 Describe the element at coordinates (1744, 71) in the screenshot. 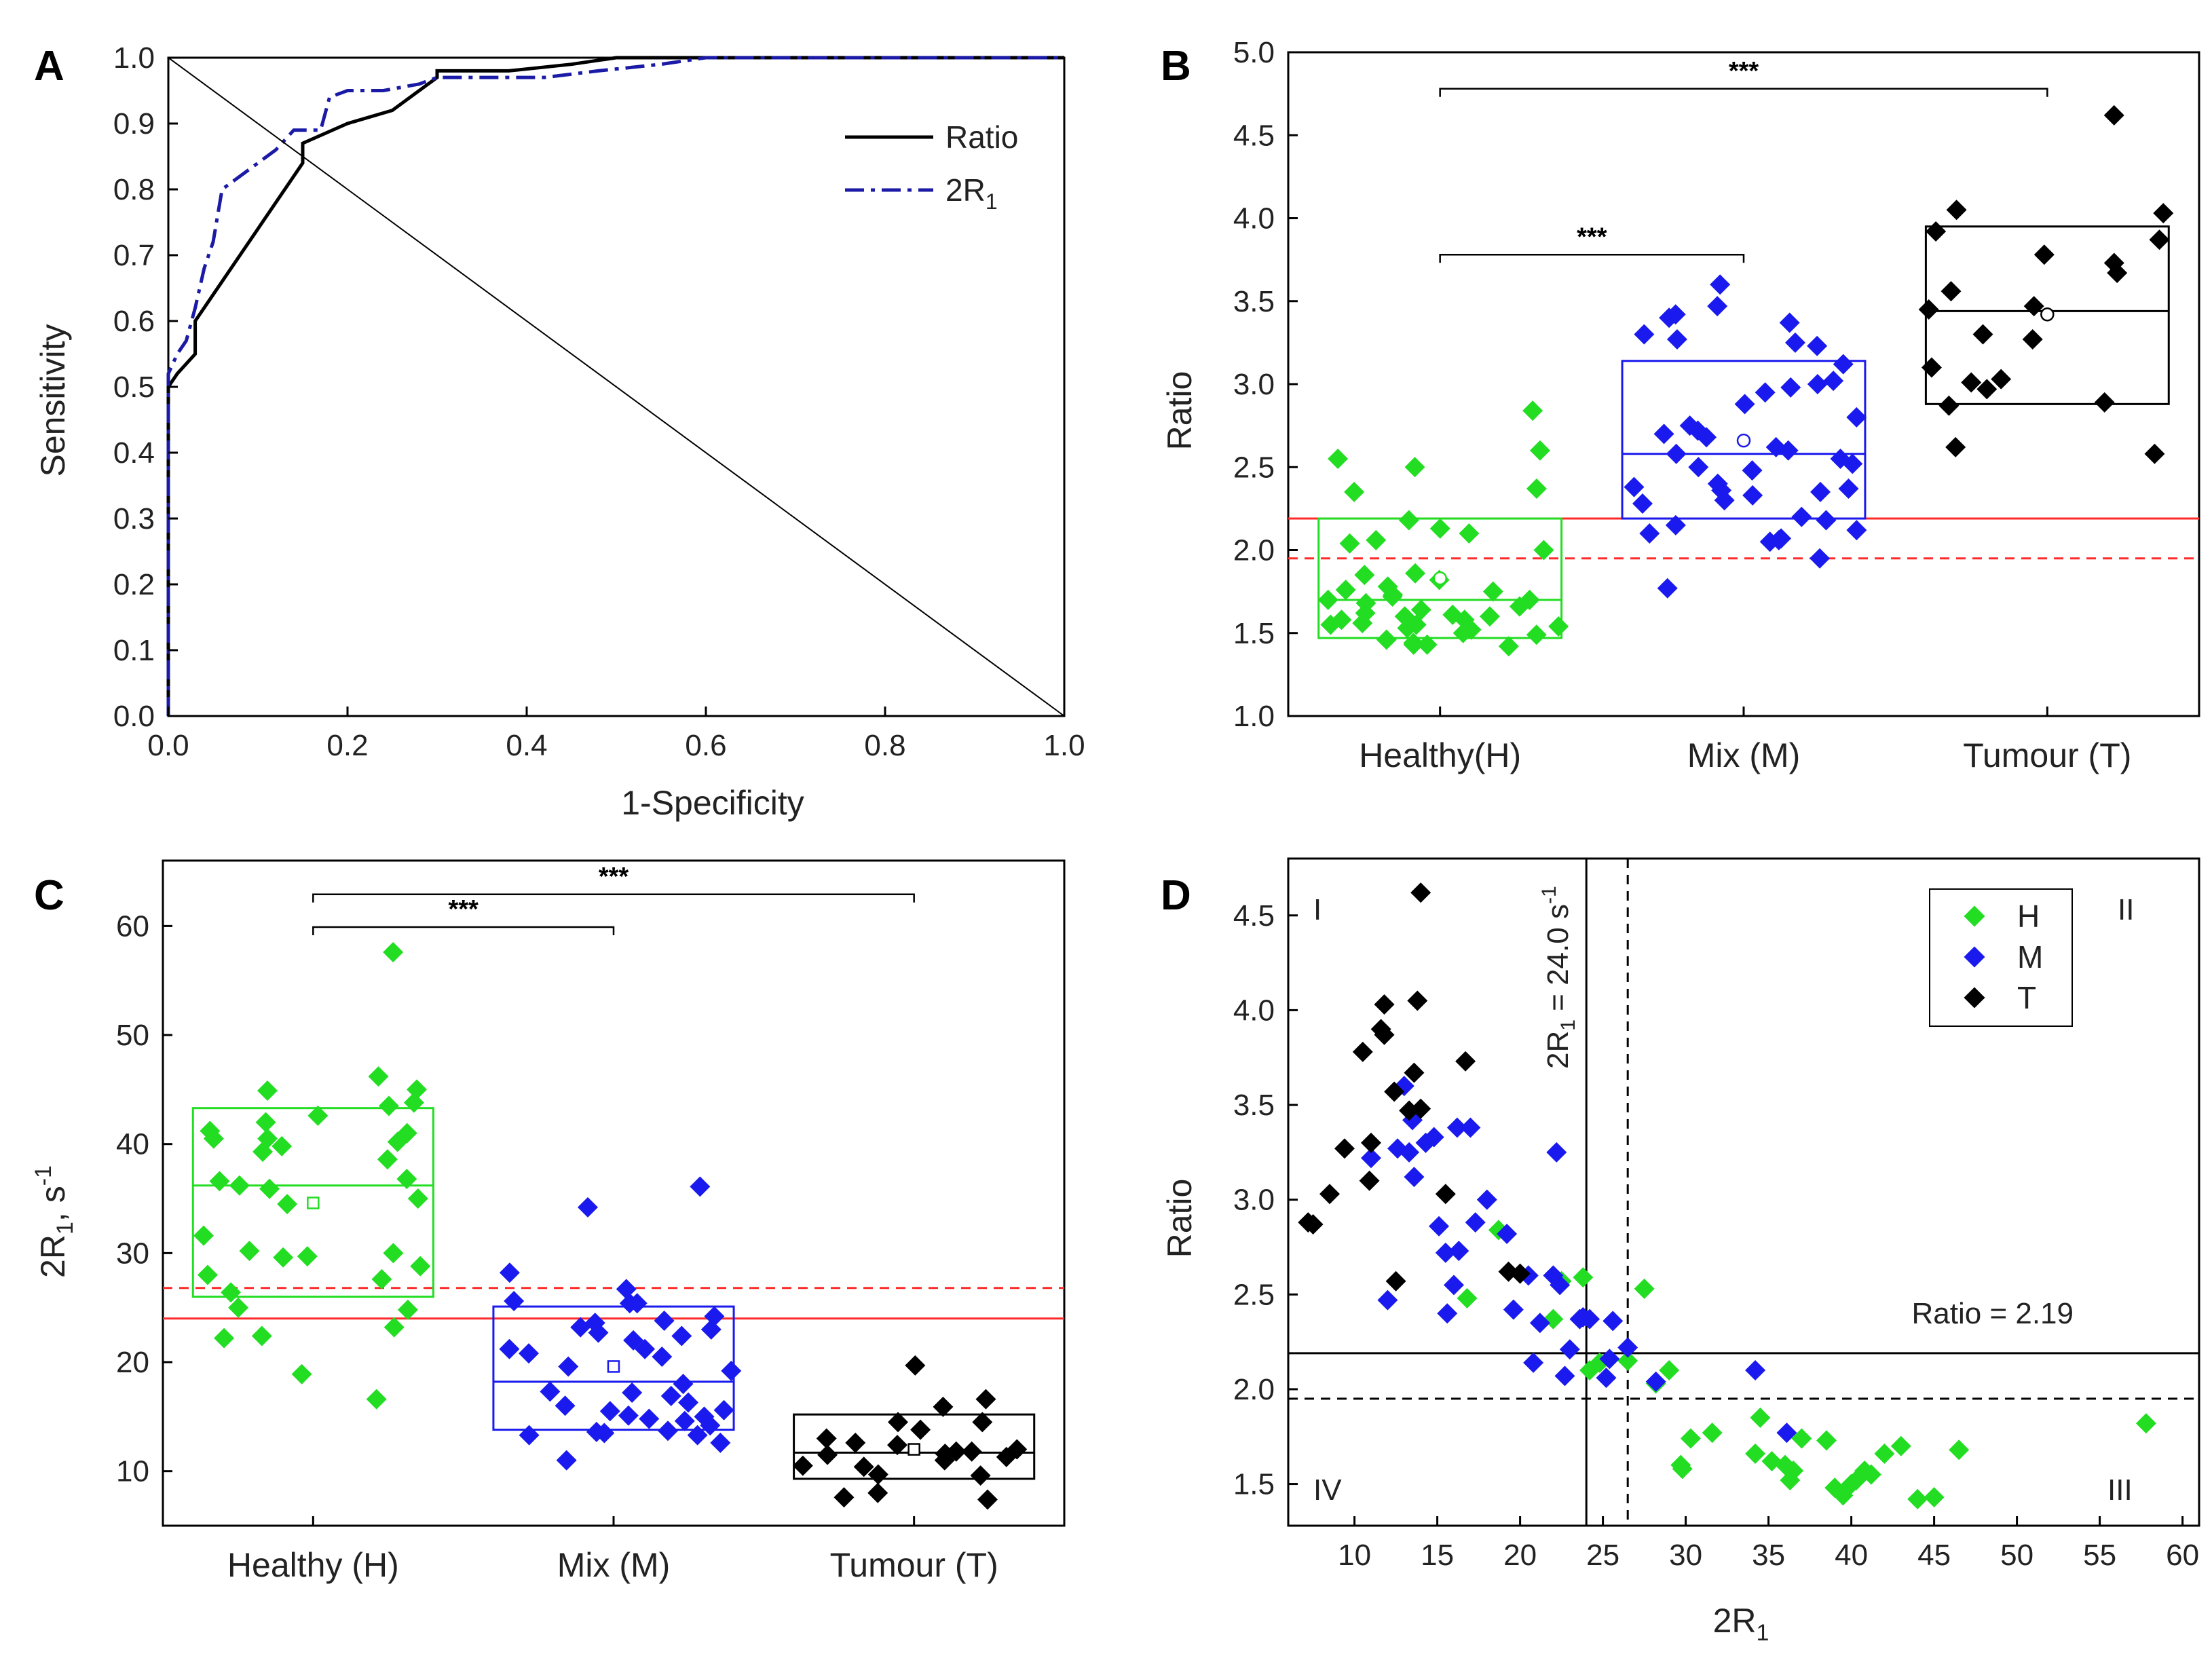

I see `b-sig-label-0: ***` at that location.